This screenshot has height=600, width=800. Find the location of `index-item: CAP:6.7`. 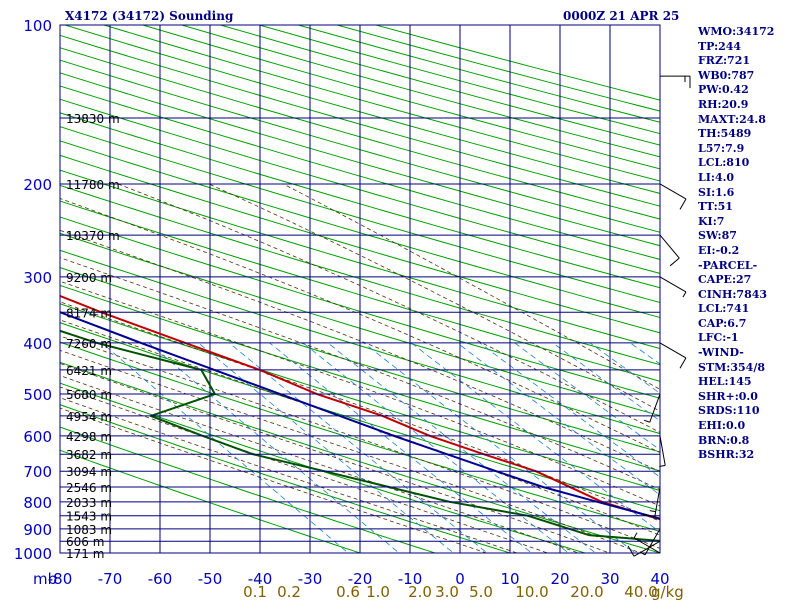

index-item: CAP:6.7 is located at coordinates (722, 323).